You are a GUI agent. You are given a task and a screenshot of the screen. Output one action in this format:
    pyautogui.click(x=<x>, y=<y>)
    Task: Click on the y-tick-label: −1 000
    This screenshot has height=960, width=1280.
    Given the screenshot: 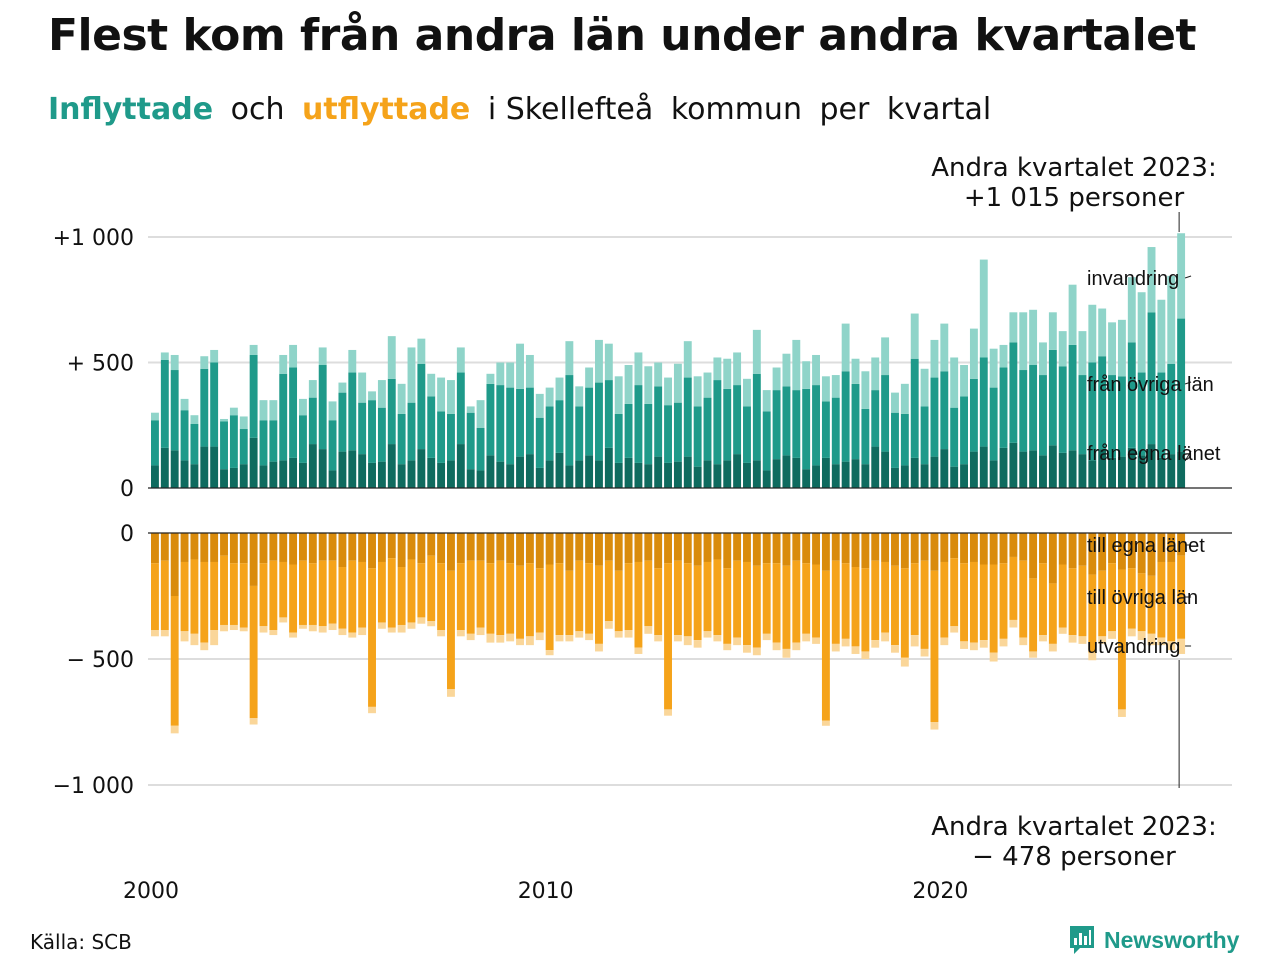 What is the action you would take?
    pyautogui.click(x=93, y=786)
    